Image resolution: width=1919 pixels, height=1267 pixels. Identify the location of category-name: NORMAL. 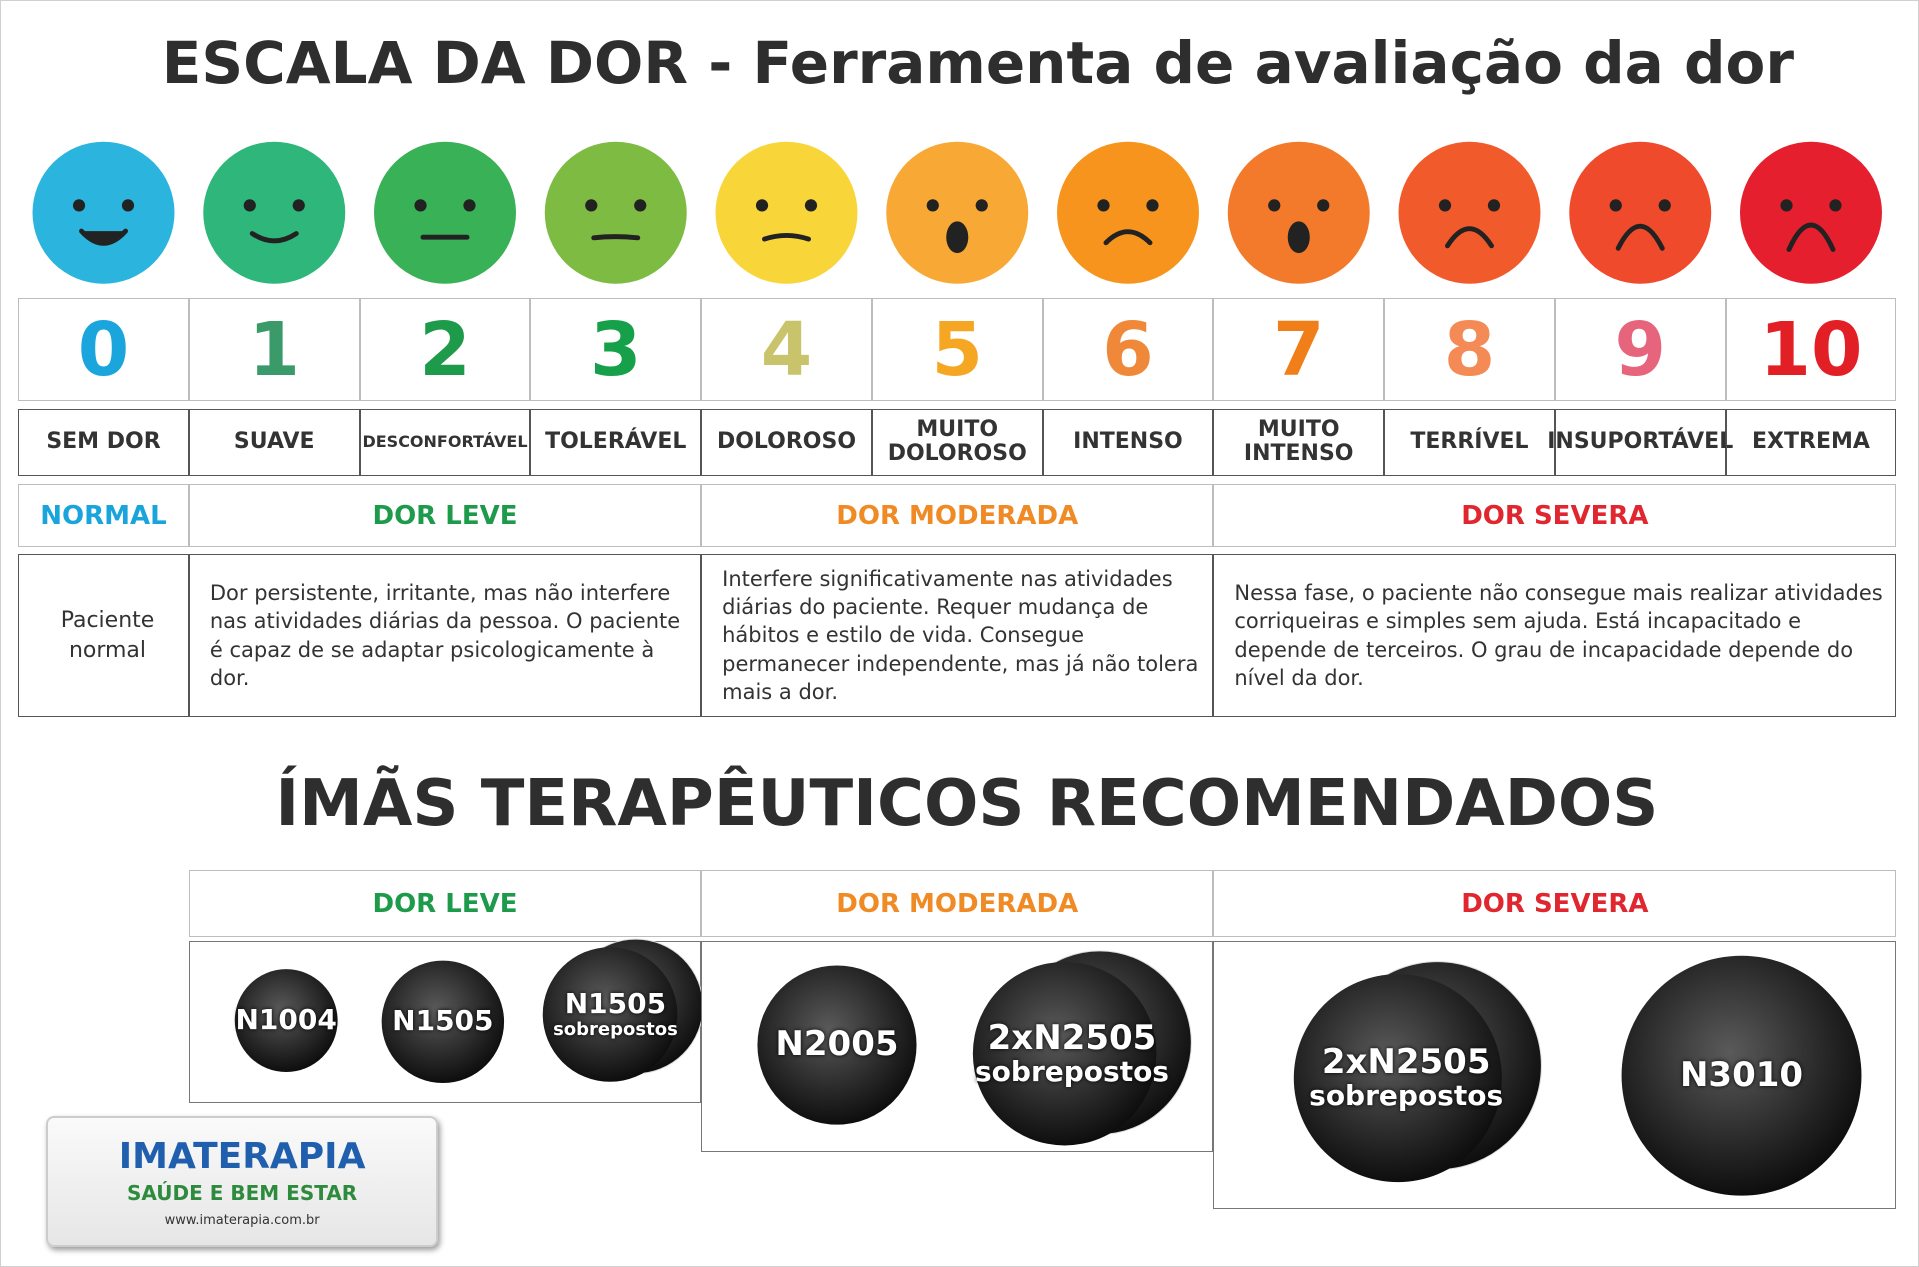
(103, 515).